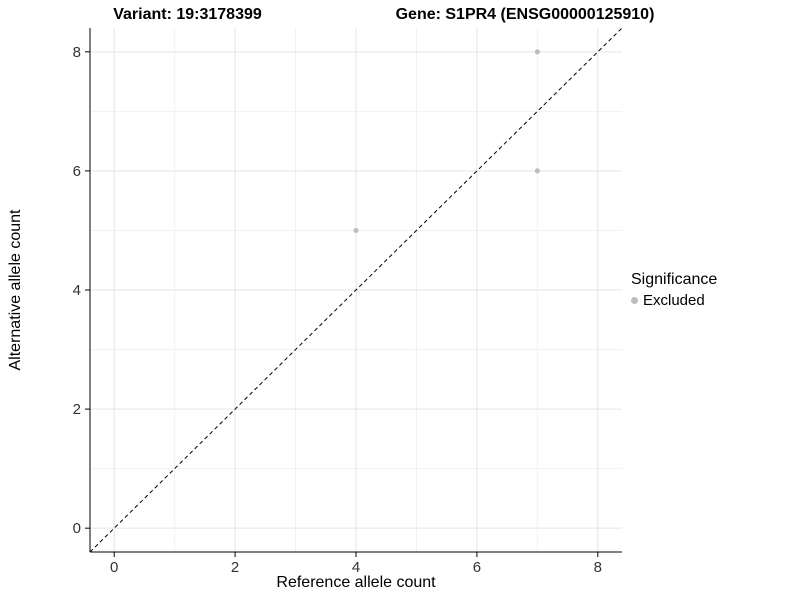  I want to click on x-tick-label: 6, so click(477, 567).